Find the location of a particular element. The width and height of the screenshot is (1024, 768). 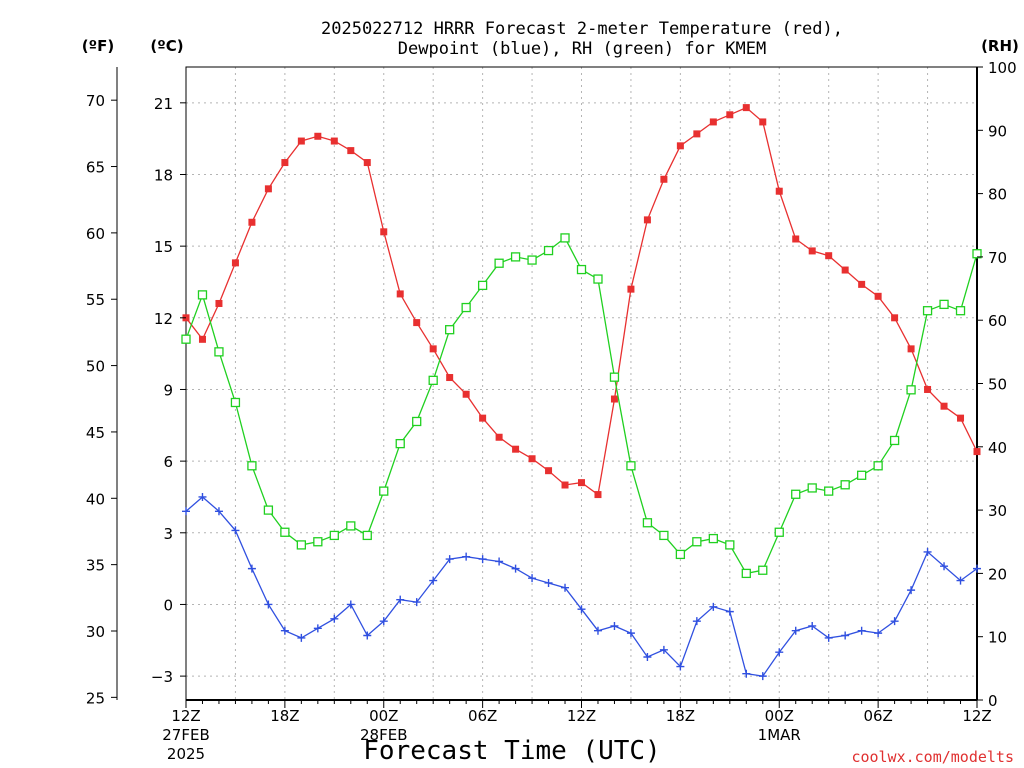

rh-tick-label: 70 is located at coordinates (997, 258).